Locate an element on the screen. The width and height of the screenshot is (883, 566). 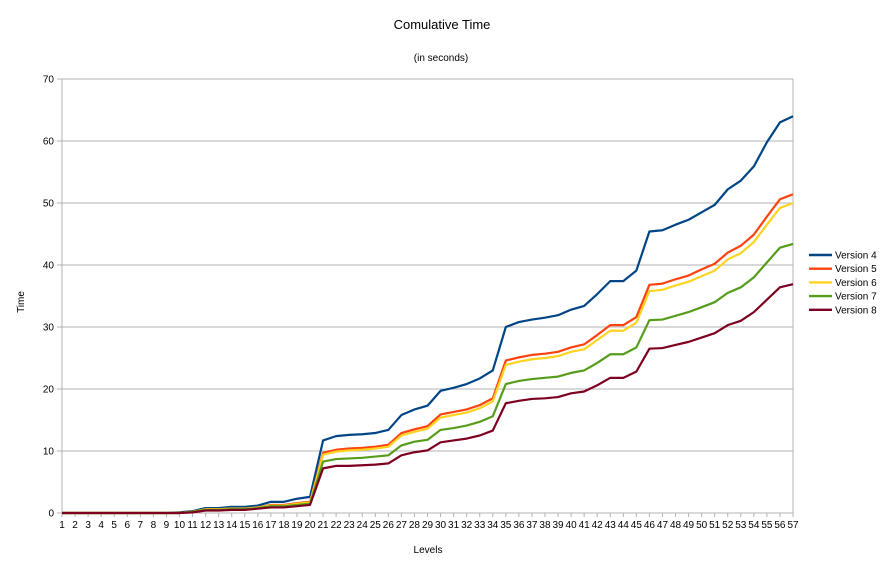
x-axis-label: Levels is located at coordinates (428, 550).